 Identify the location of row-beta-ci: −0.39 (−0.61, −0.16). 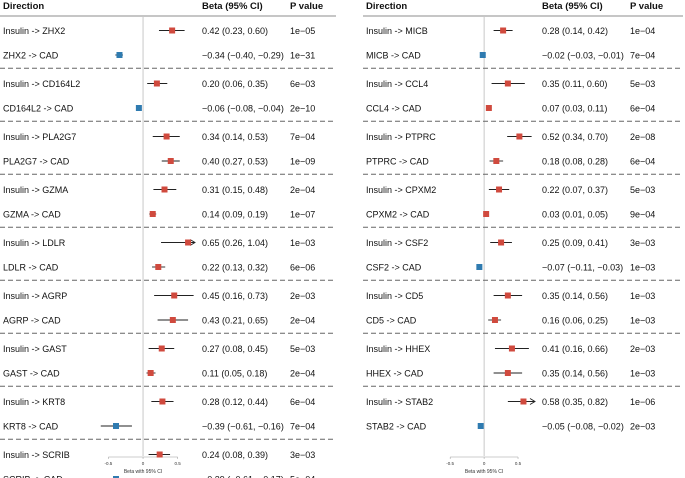
(243, 426).